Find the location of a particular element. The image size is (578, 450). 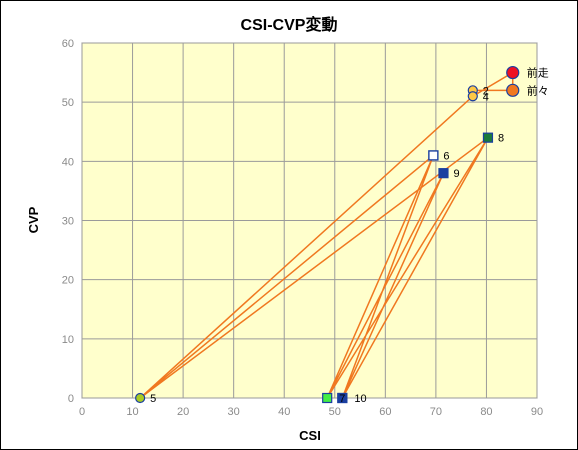

point-label: 9 is located at coordinates (456, 174).